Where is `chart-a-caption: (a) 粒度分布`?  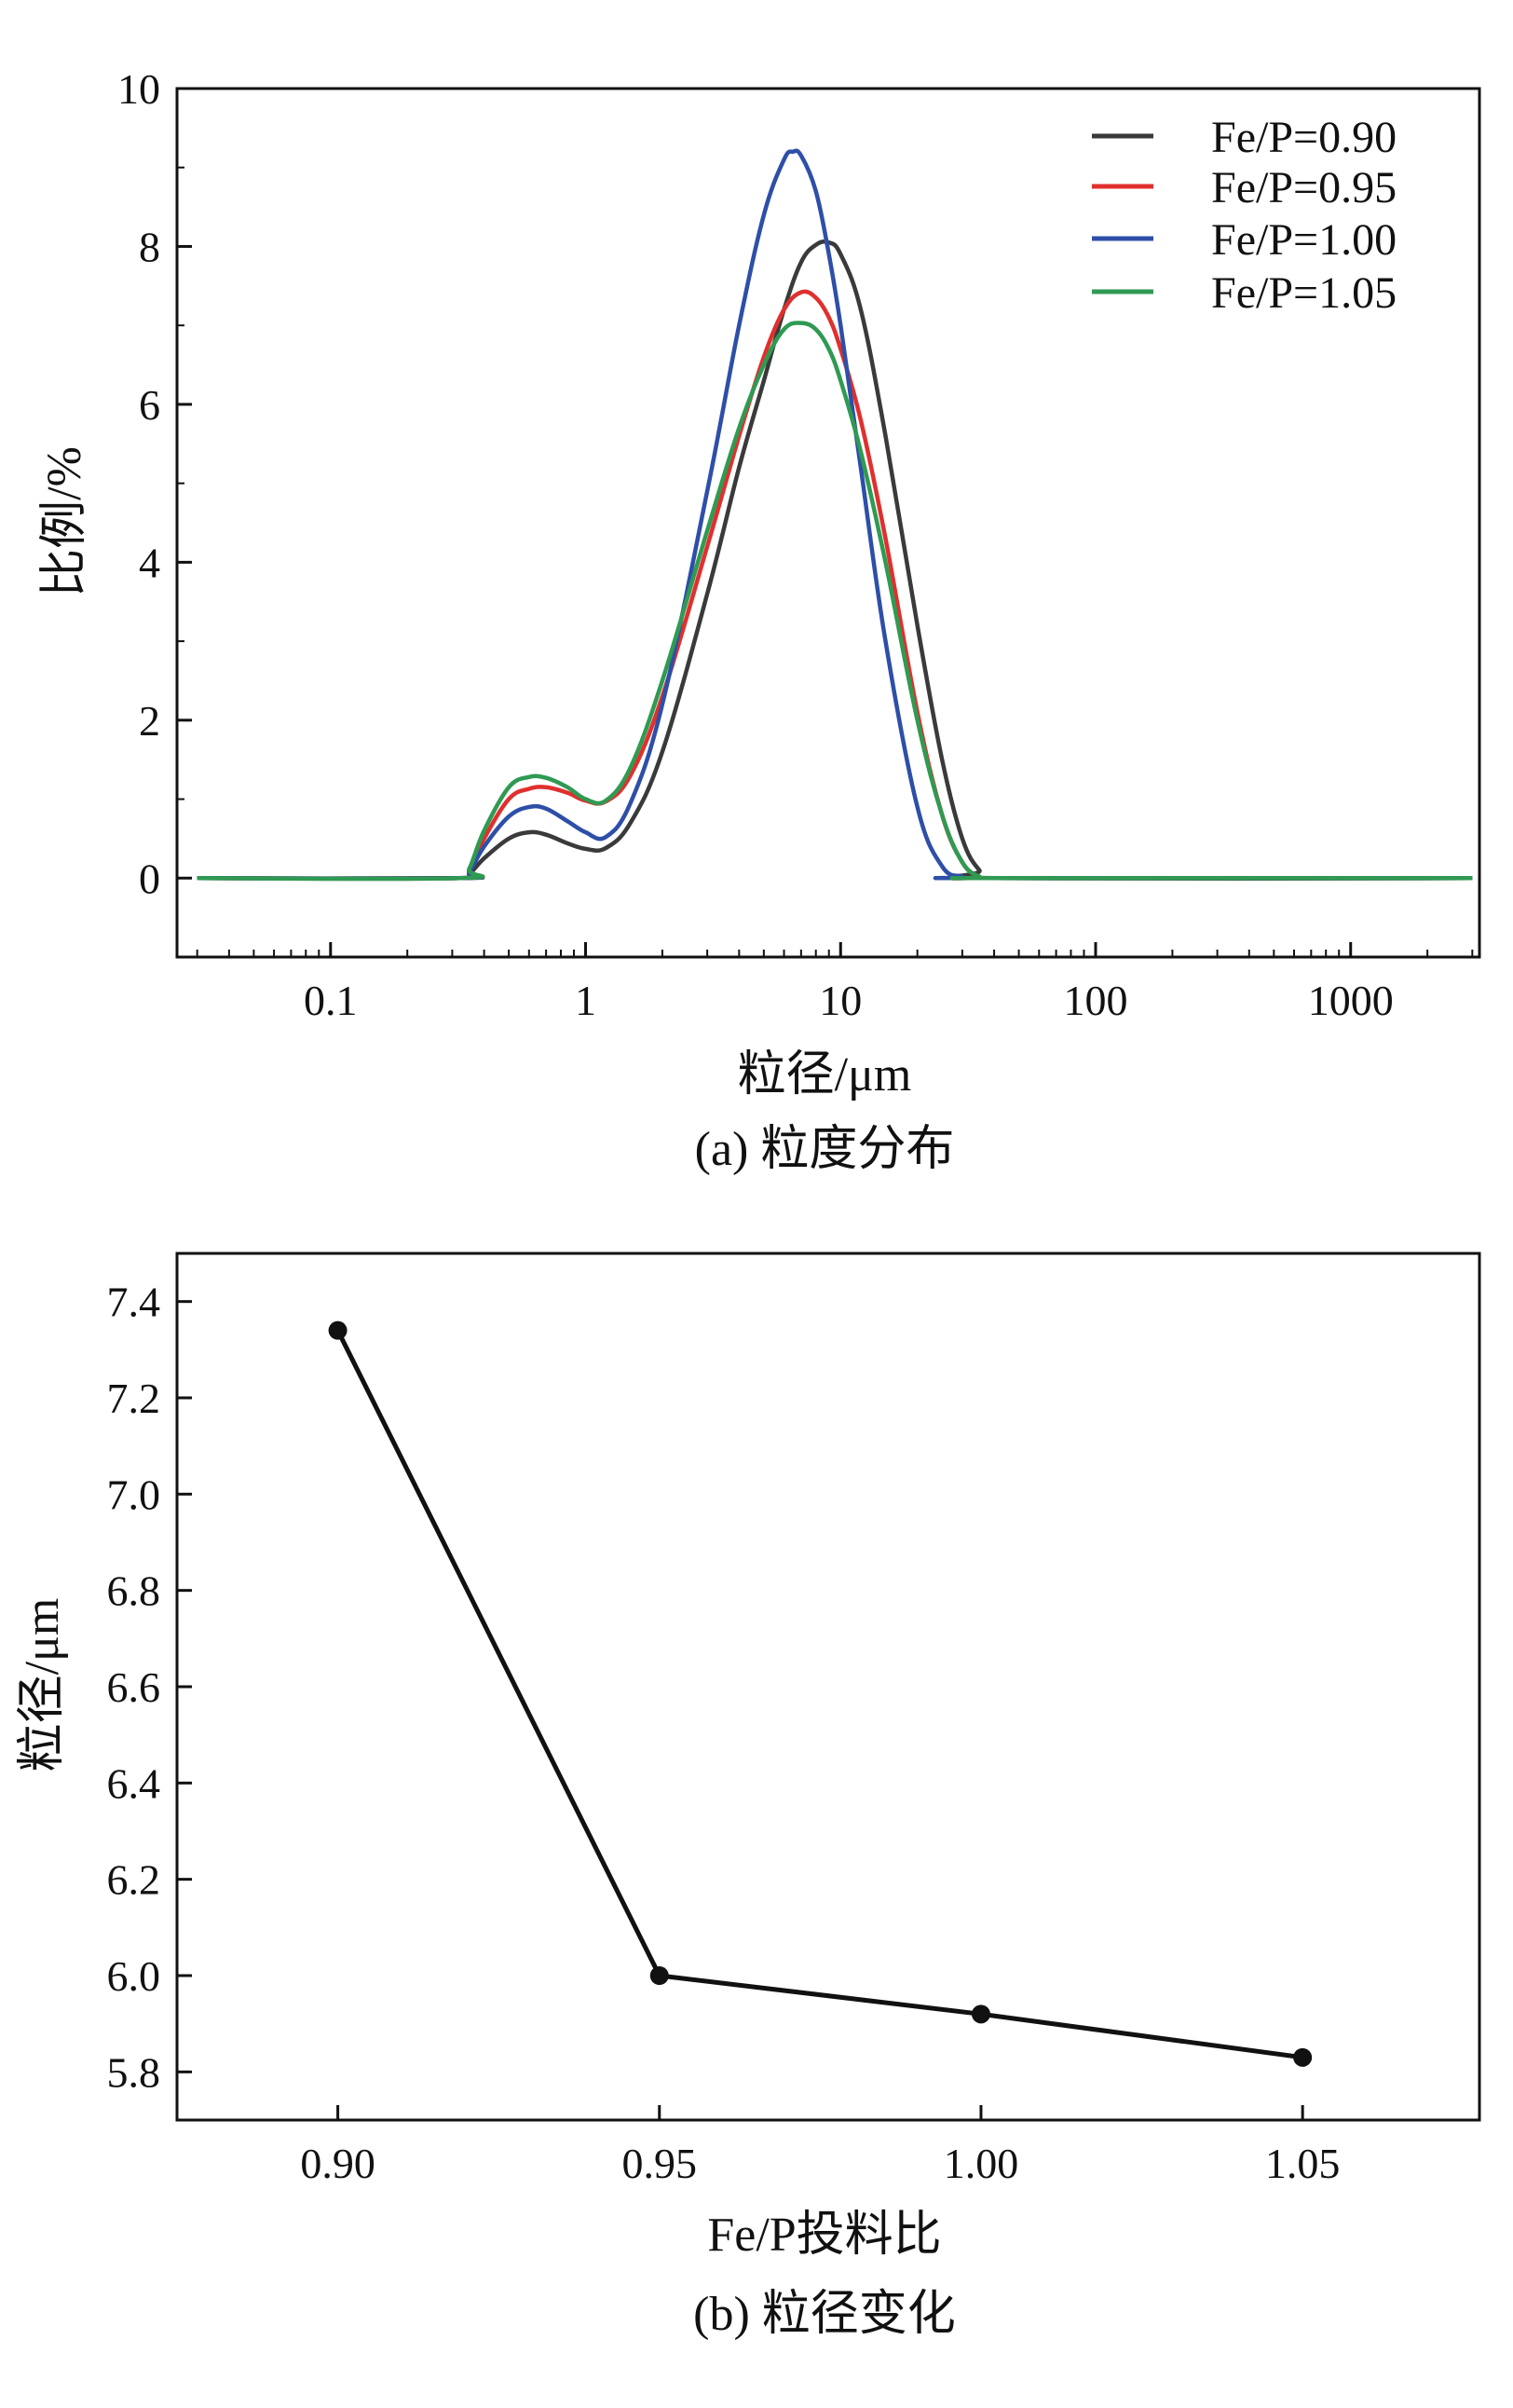
chart-a-caption: (a) 粒度分布 is located at coordinates (825, 1149).